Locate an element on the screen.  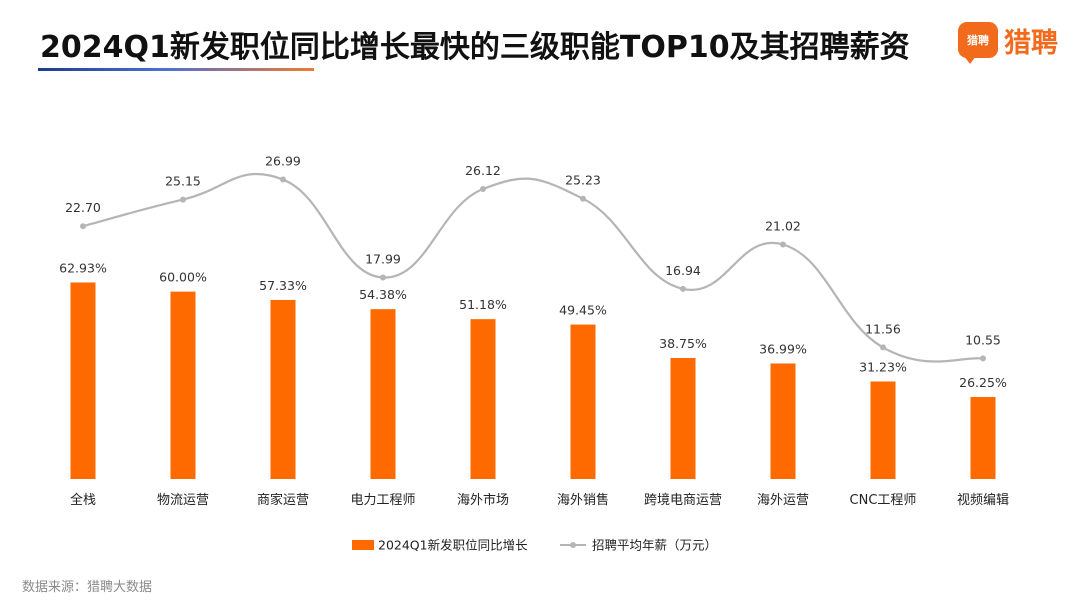
legend-bar-swatch is located at coordinates (363, 545).